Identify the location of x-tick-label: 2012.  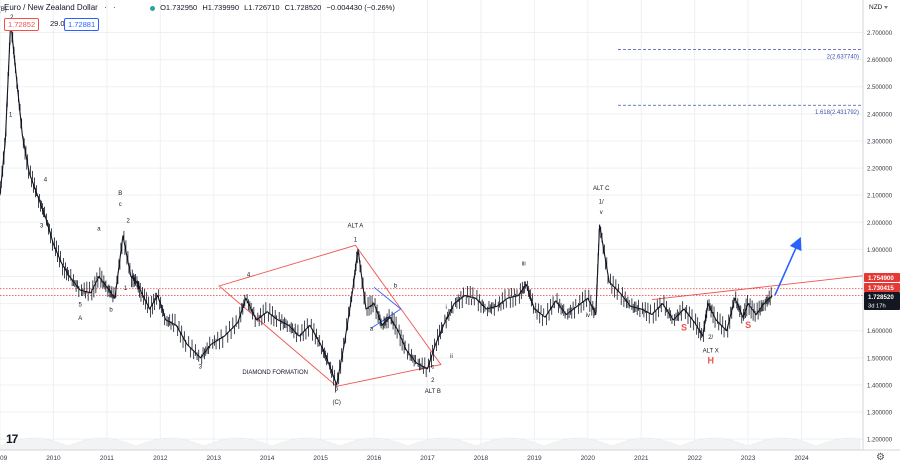
(160, 458).